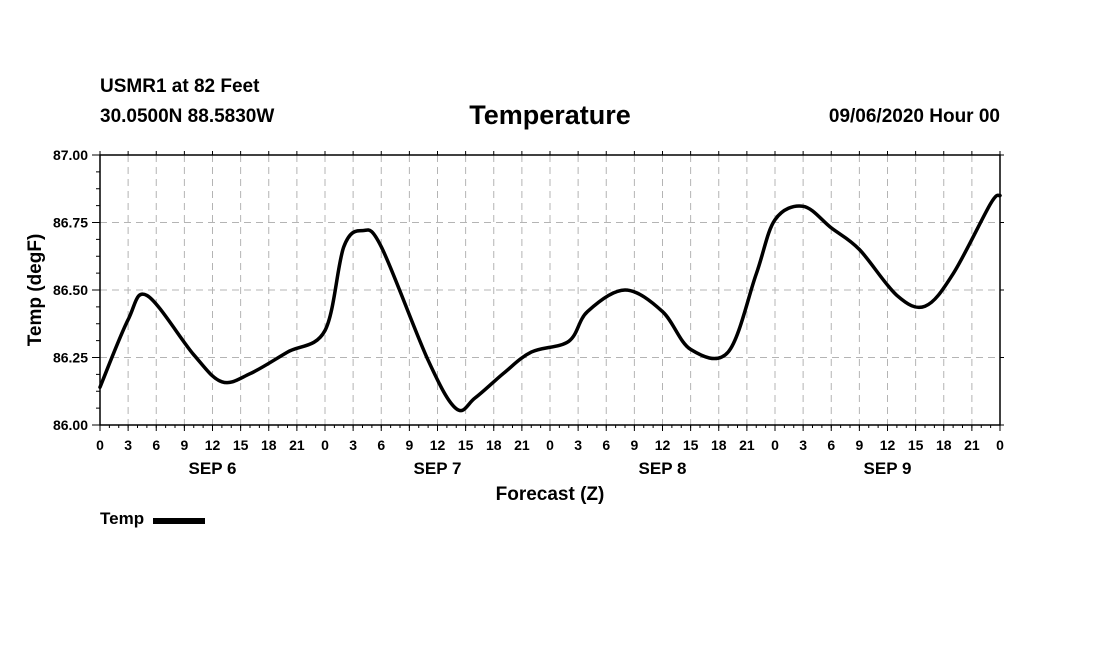  Describe the element at coordinates (550, 494) in the screenshot. I see `x-axis-title: Forecast (Z)` at that location.